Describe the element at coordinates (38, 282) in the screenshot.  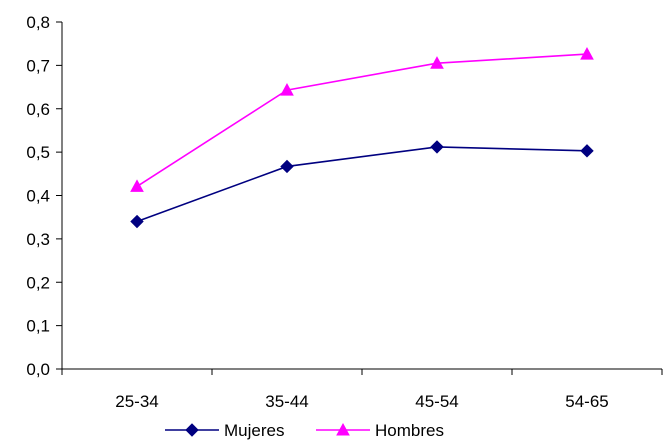
I see `y-tick-label: 0,2` at that location.